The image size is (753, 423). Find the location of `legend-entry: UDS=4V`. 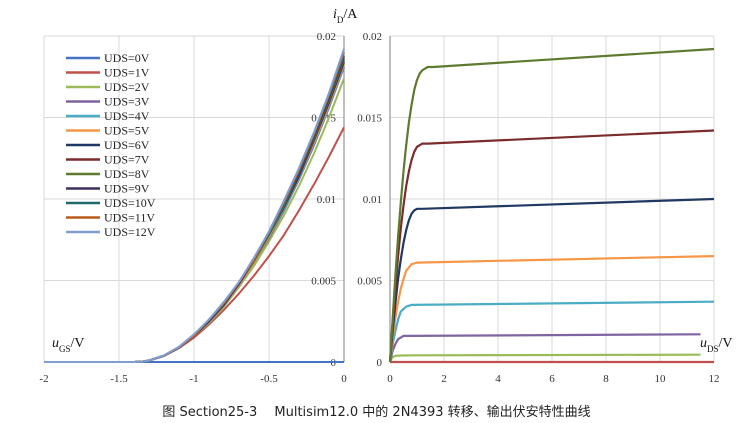

legend-entry: UDS=4V is located at coordinates (127, 116).